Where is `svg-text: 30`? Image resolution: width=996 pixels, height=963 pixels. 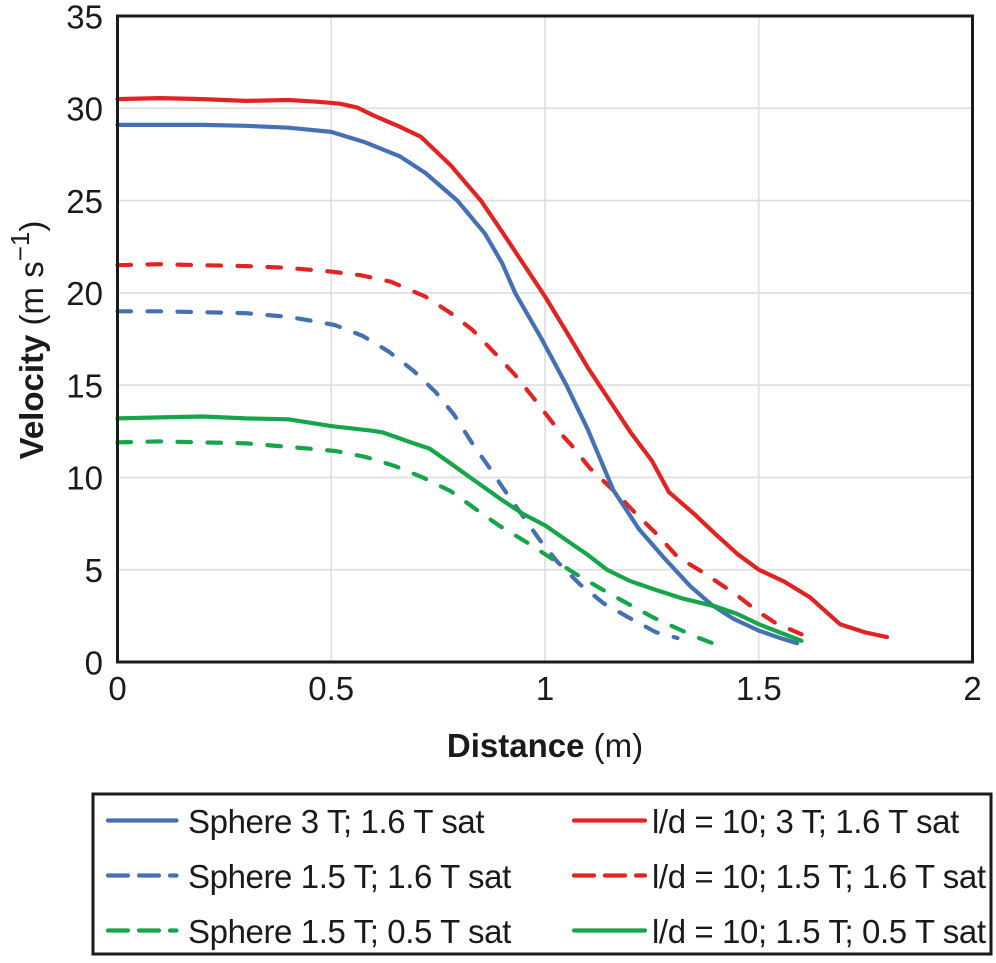 svg-text: 30 is located at coordinates (84, 109).